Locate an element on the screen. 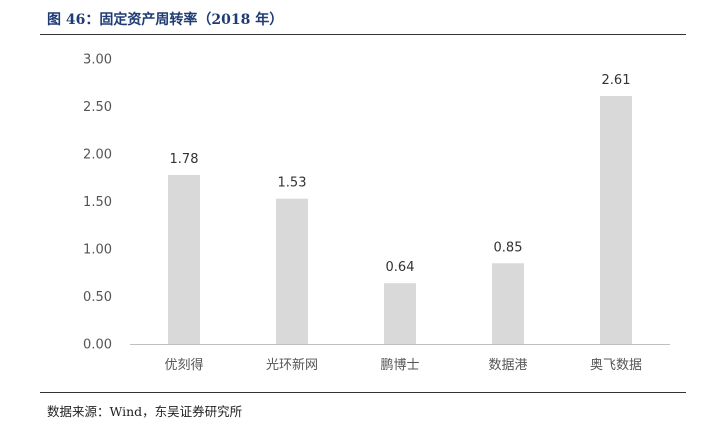 This screenshot has width=714, height=425. y-tick-label: 2.50 is located at coordinates (97, 107).